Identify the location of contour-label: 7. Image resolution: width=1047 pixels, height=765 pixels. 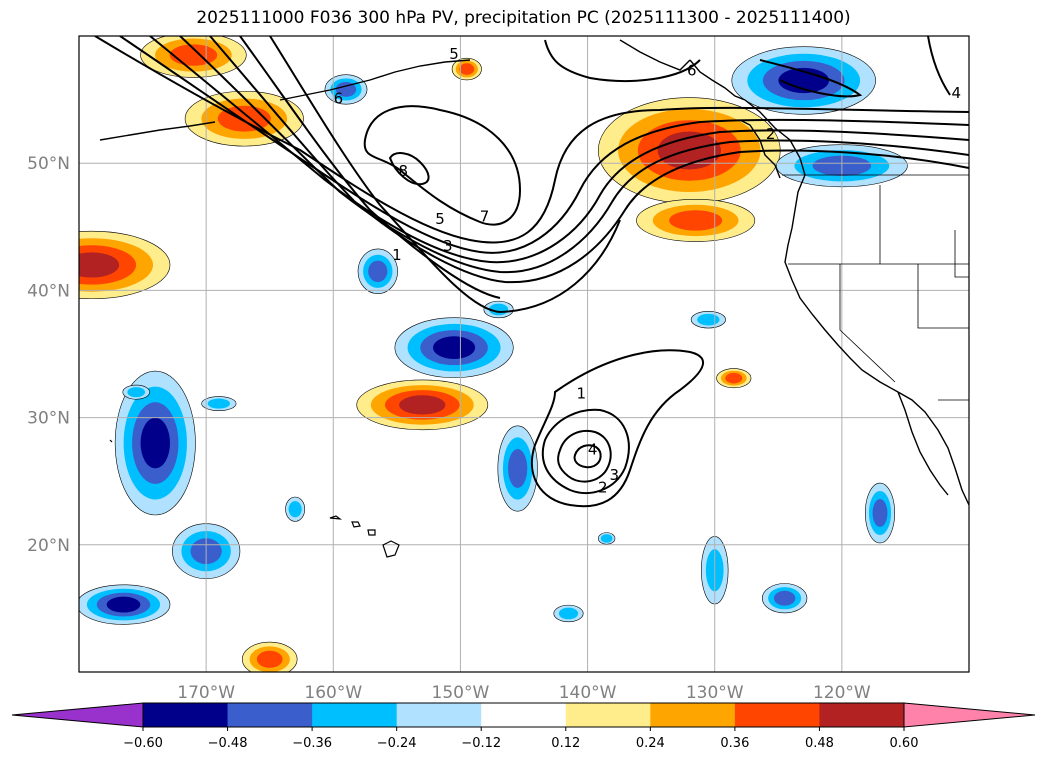
(485, 217).